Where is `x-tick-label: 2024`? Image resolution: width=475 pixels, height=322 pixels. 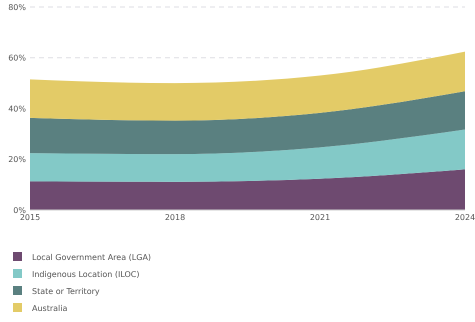
x-tick-label: 2024 is located at coordinates (464, 217).